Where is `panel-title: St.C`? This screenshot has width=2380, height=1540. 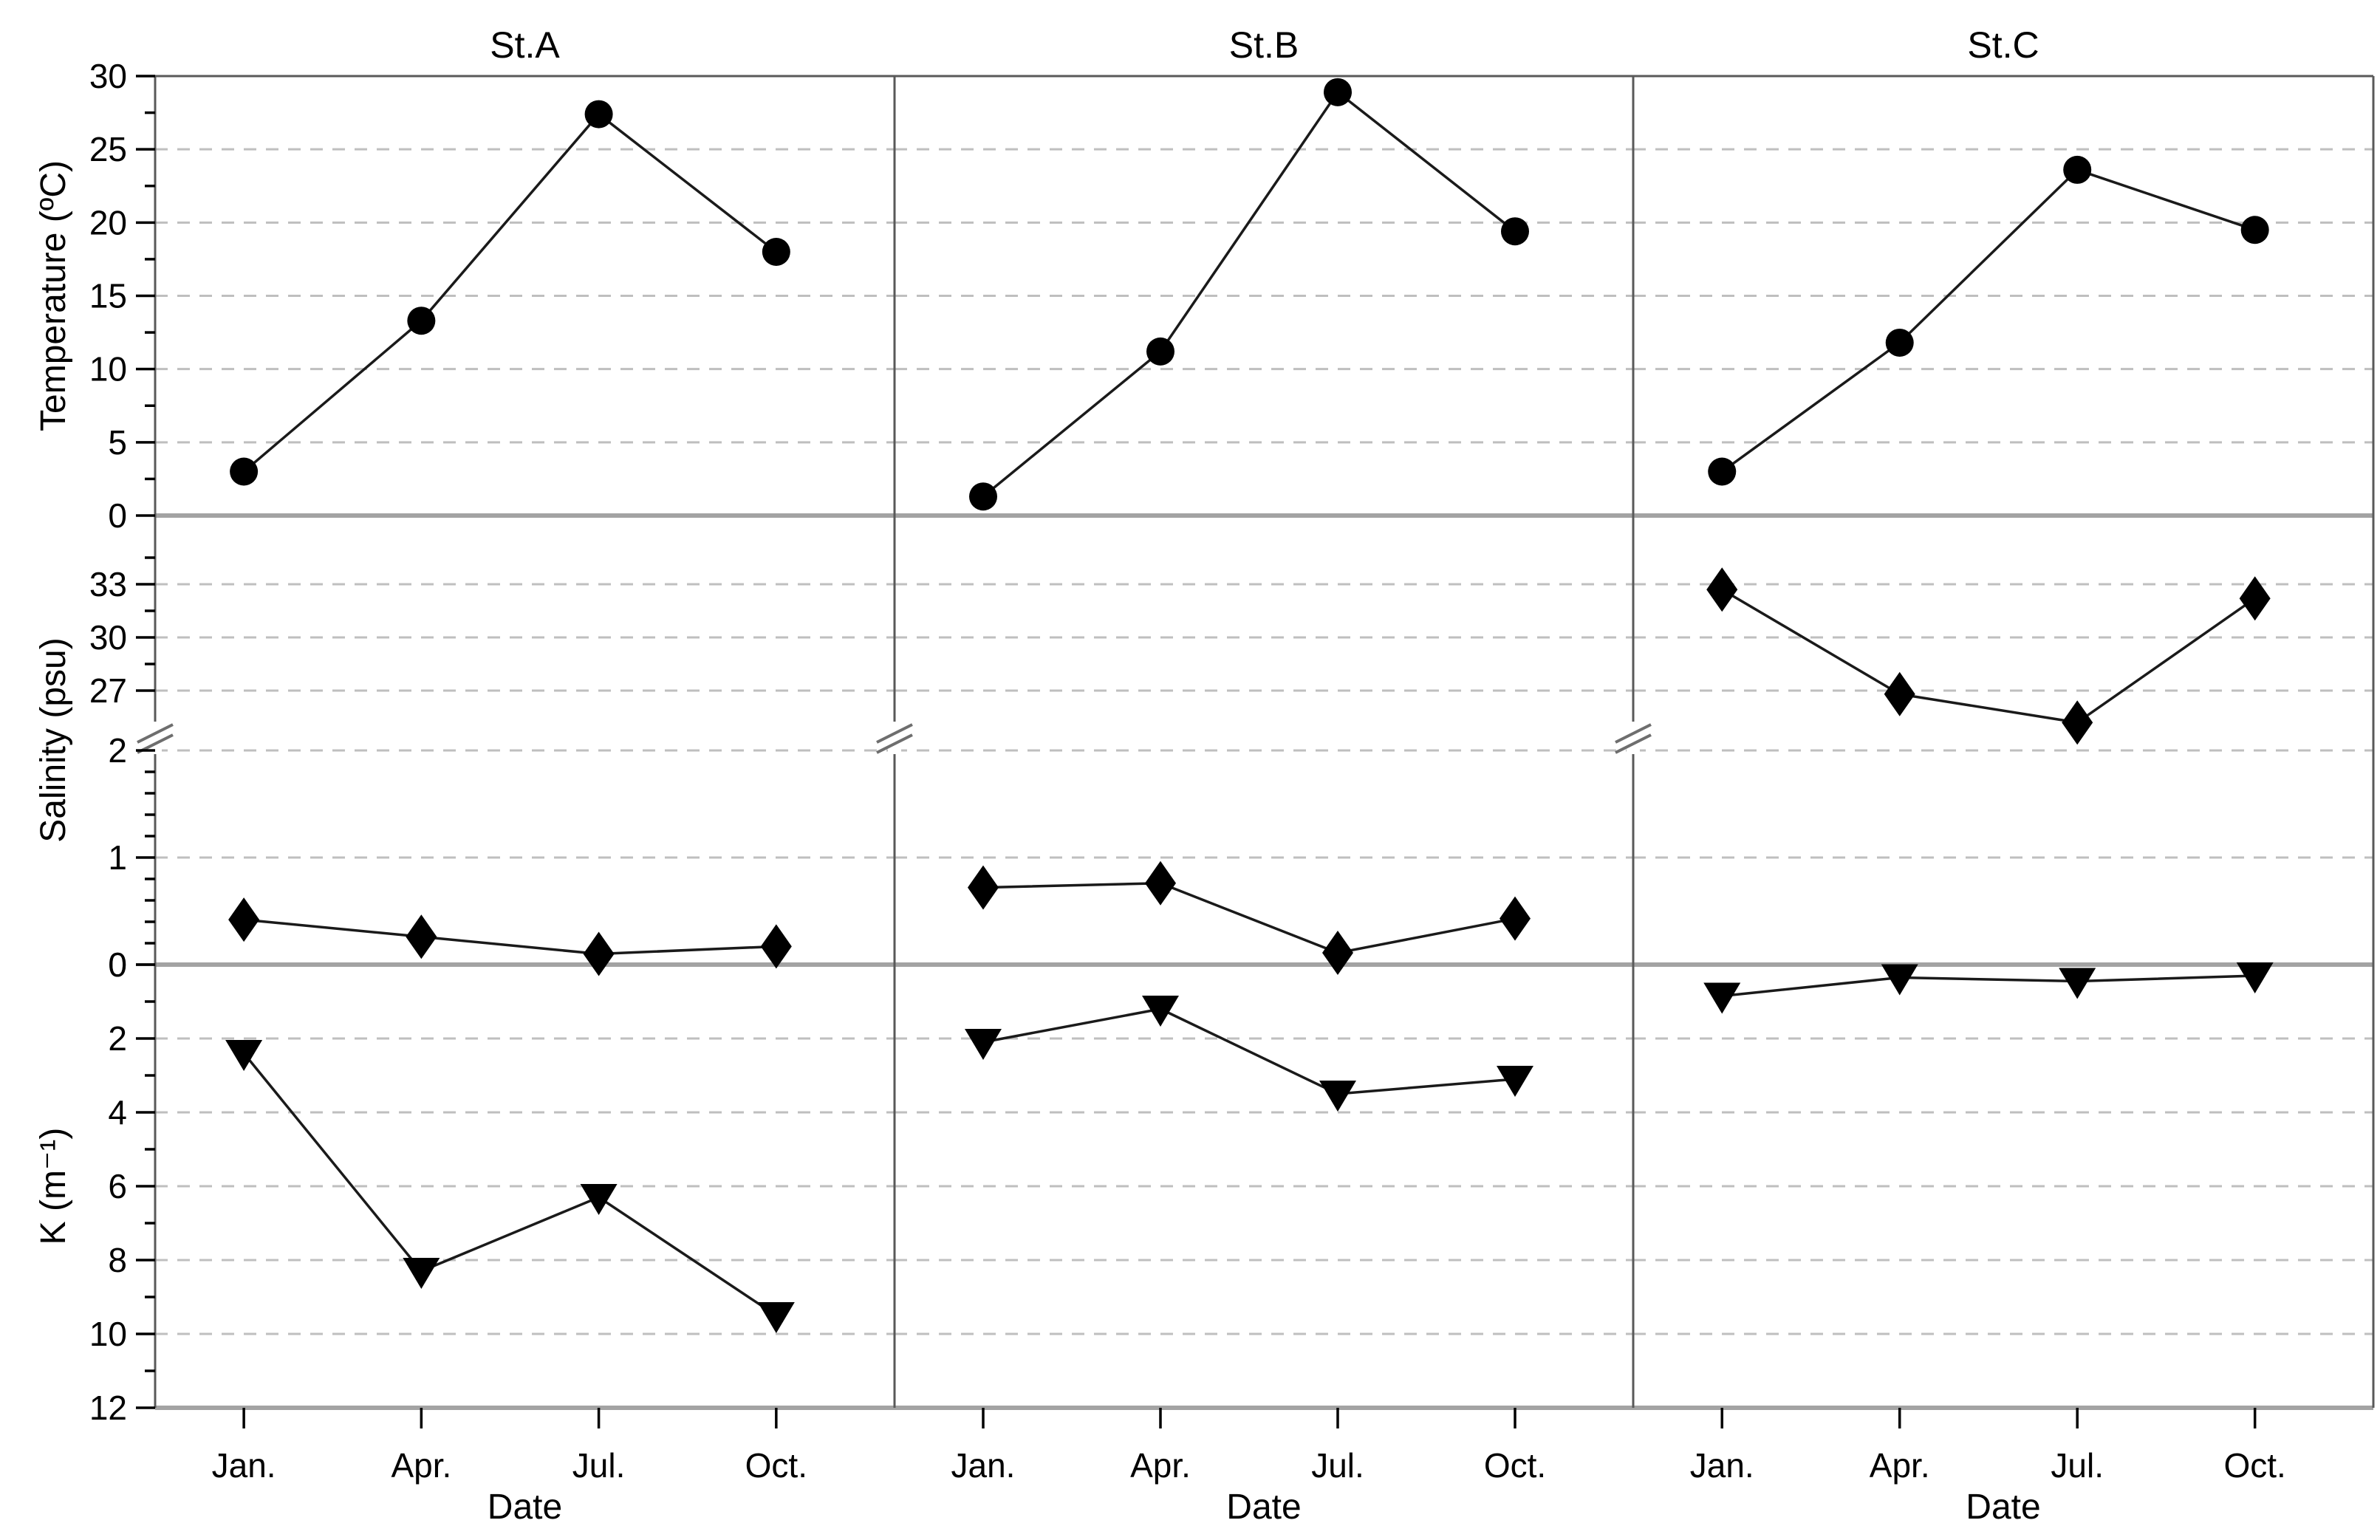 panel-title: St.C is located at coordinates (2003, 45).